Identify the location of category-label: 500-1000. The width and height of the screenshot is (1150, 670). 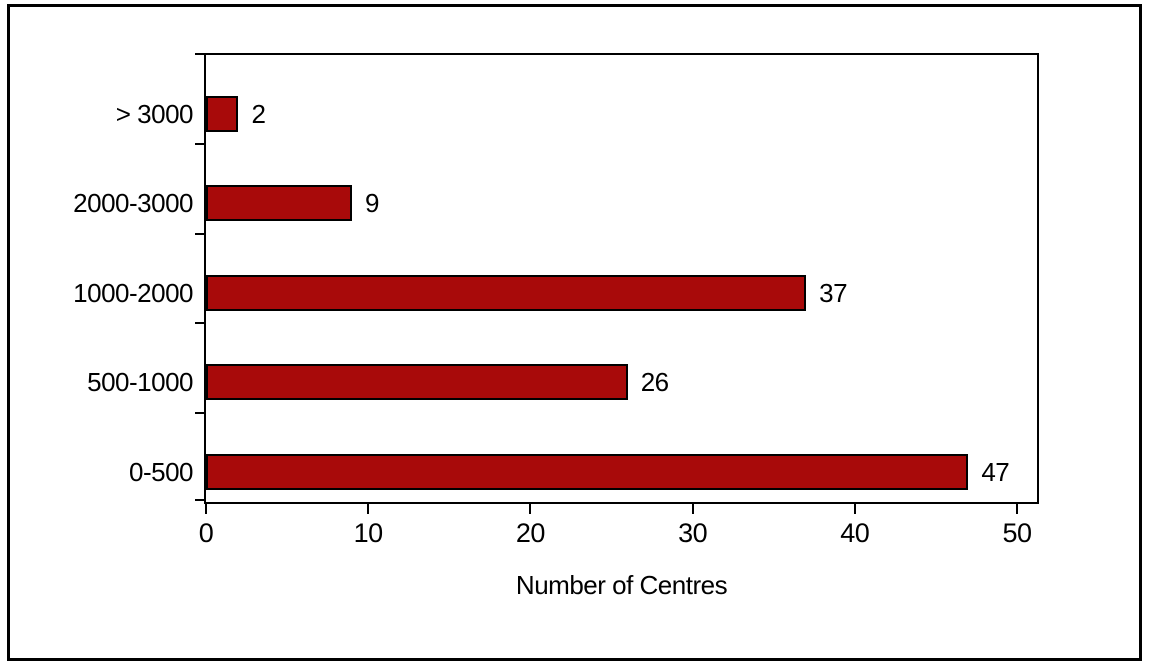
(140, 382).